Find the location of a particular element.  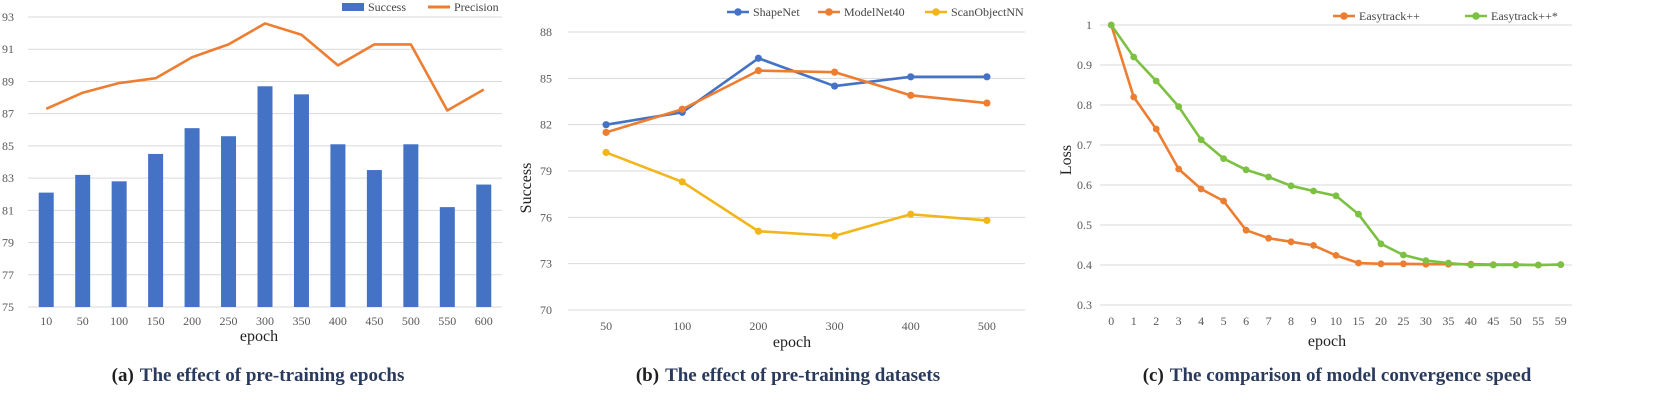

panel-b-x-tick-label: 500 is located at coordinates (987, 326).